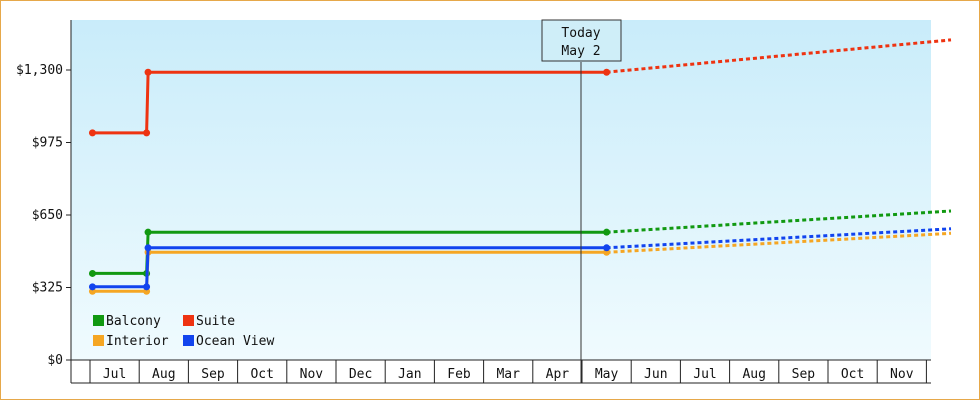  What do you see at coordinates (655, 374) in the screenshot?
I see `x-tick-label: Jun` at bounding box center [655, 374].